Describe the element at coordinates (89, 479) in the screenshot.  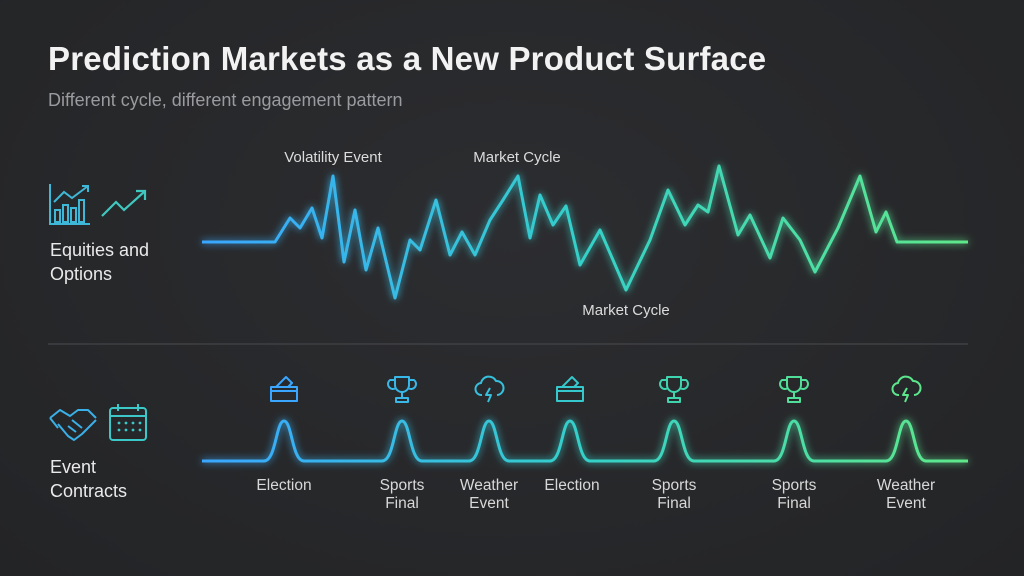
I see `section-label: Event Contracts` at that location.